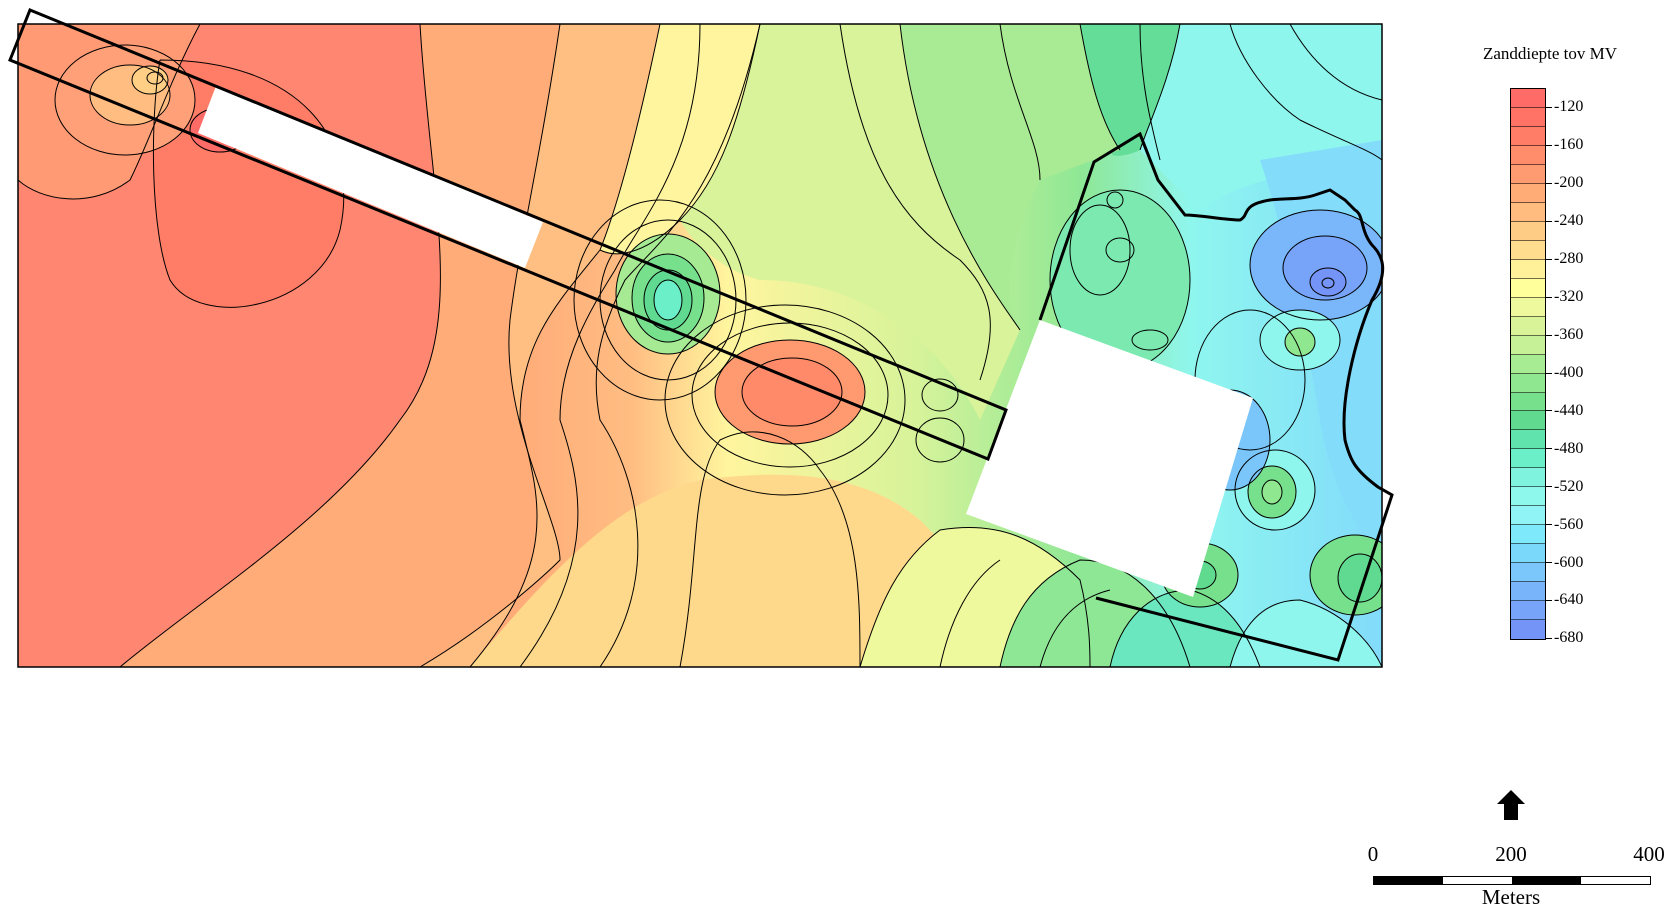 The image size is (1675, 910). What do you see at coordinates (735, 570) in the screenshot?
I see `band-bottom-yellow` at bounding box center [735, 570].